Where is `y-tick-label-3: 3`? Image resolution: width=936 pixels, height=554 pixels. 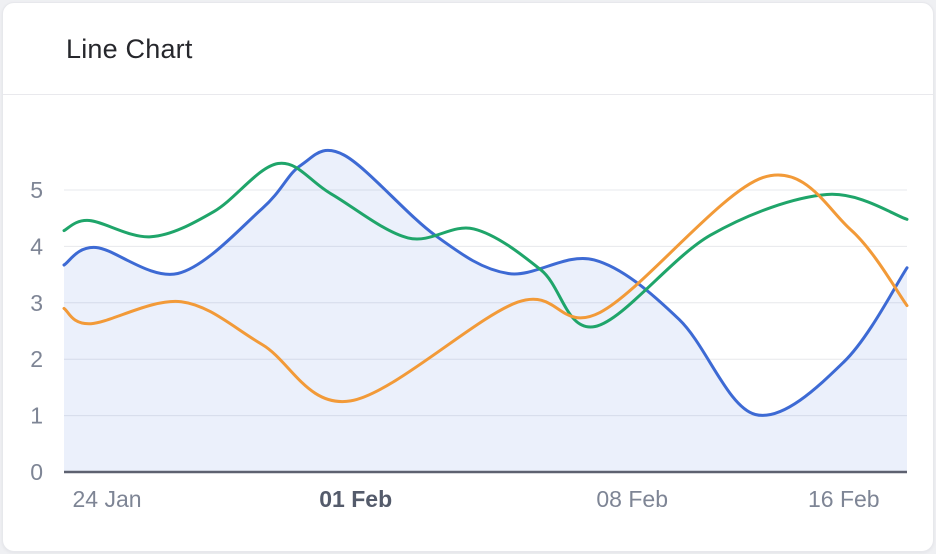 y-tick-label-3: 3 is located at coordinates (36, 303).